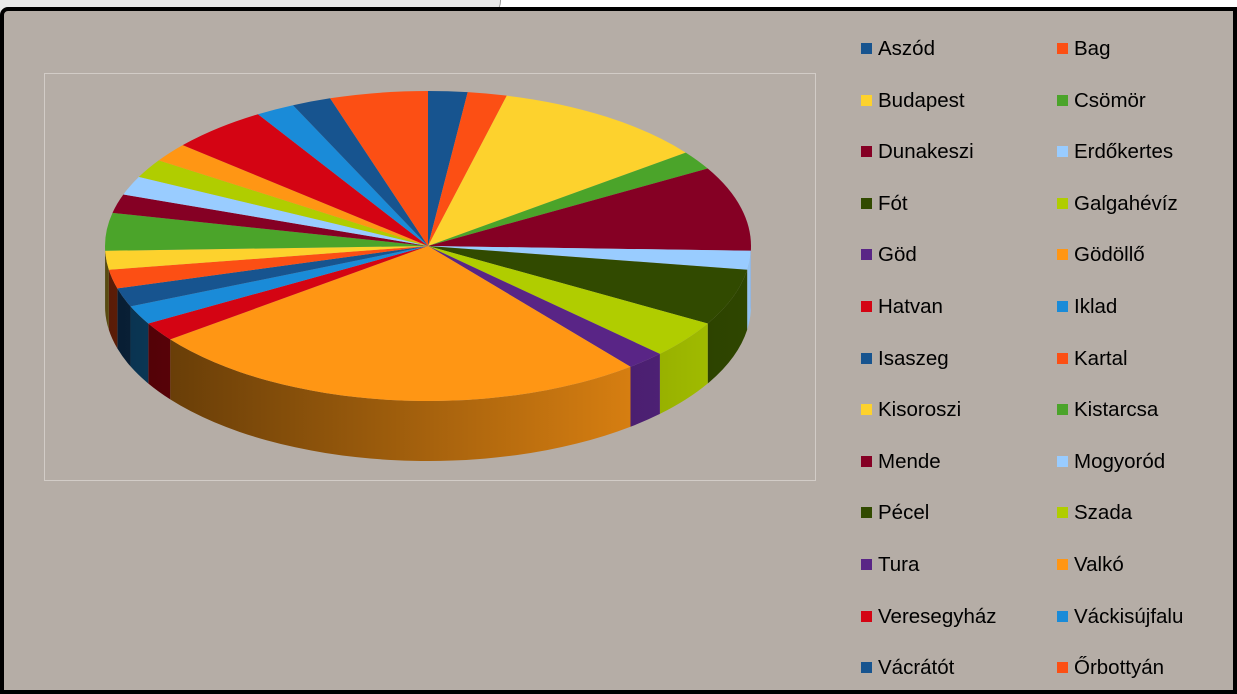 This screenshot has height=694, width=1237. I want to click on legend-label: Erdőkertes, so click(1123, 152).